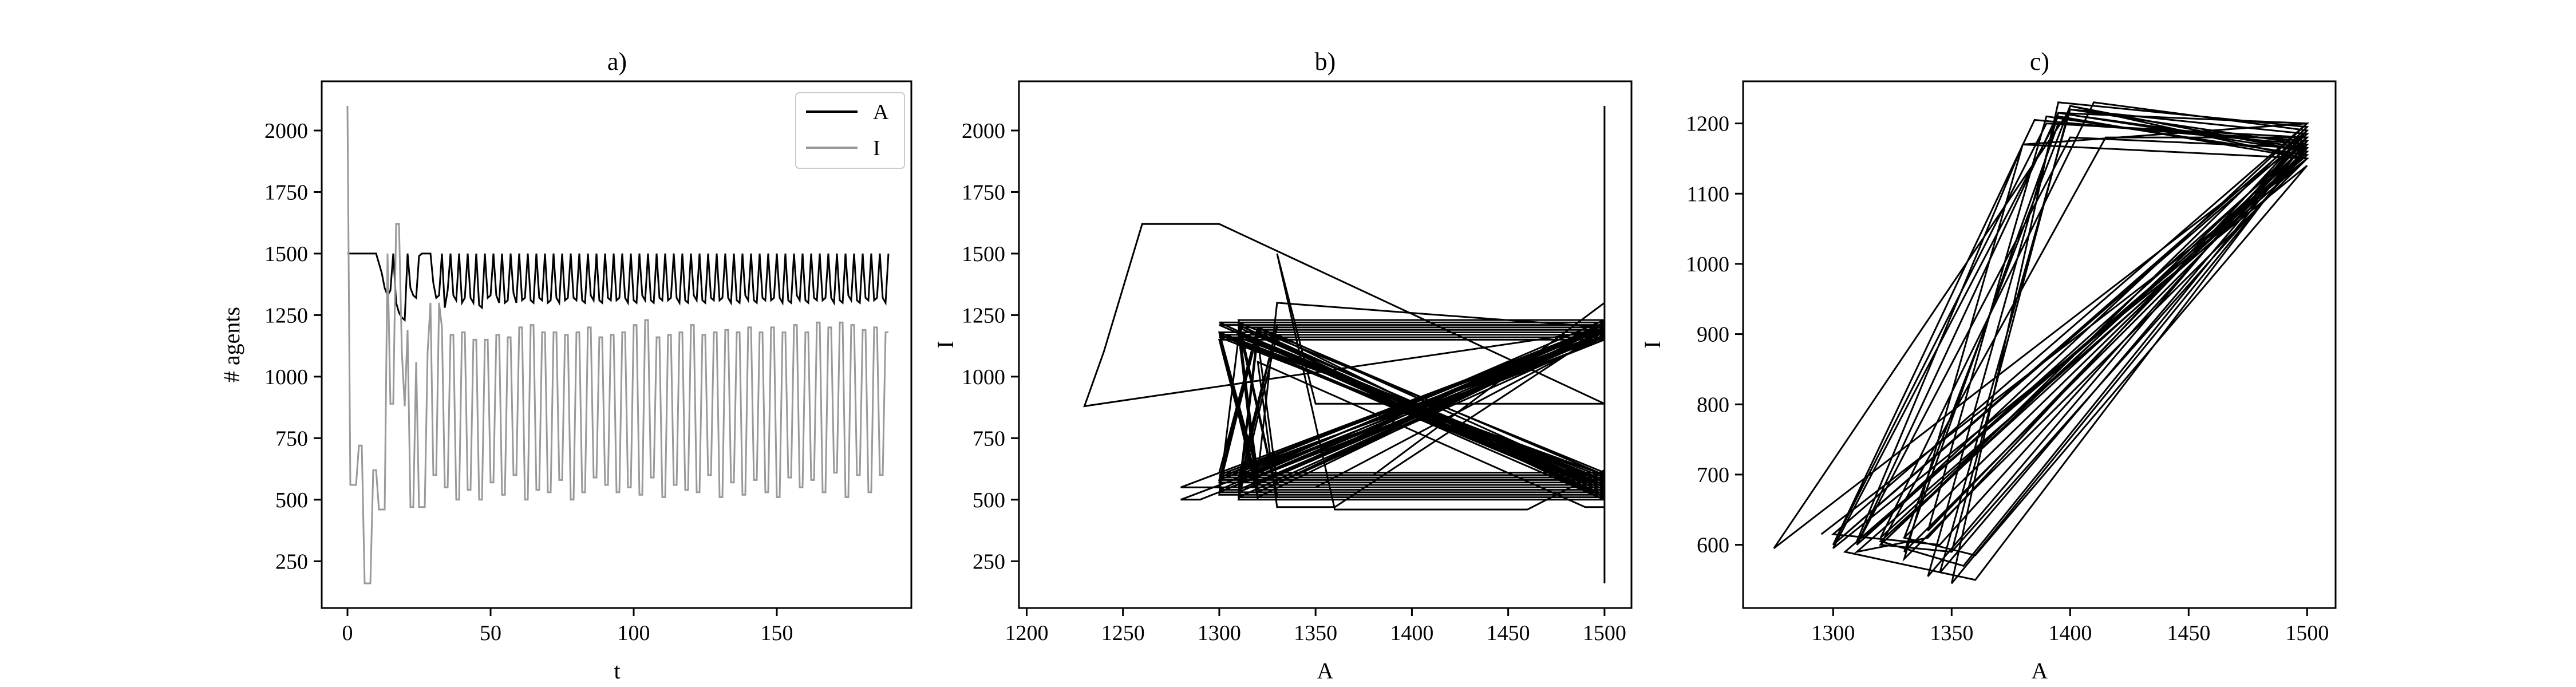 The height and width of the screenshot is (687, 2576). I want to click on panel-a-series-i, so click(617, 345).